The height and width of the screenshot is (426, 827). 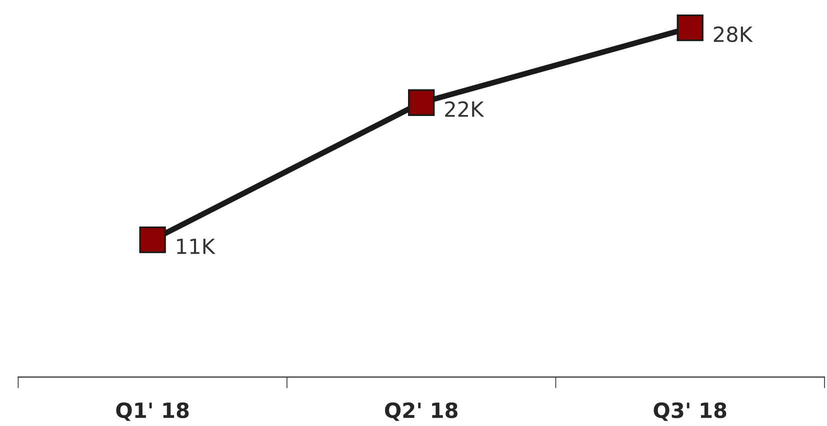 I want to click on data-label: 28K, so click(x=733, y=34).